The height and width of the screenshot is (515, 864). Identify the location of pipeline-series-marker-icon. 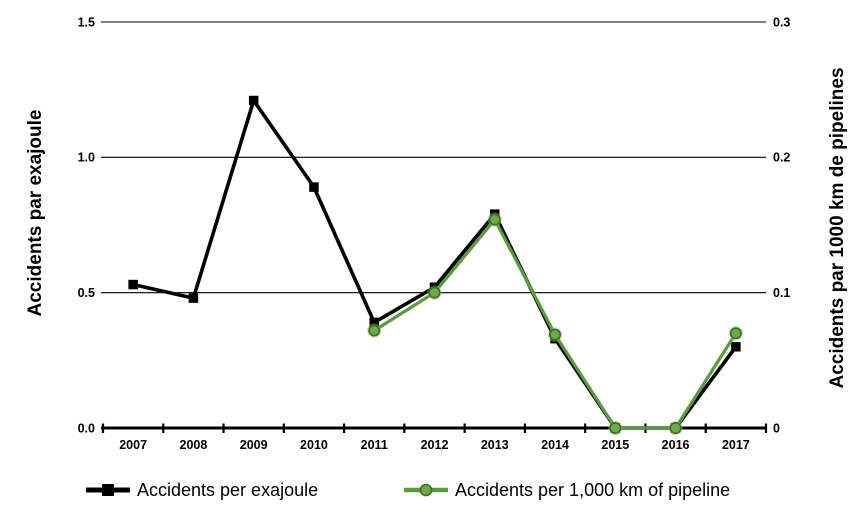
(426, 490).